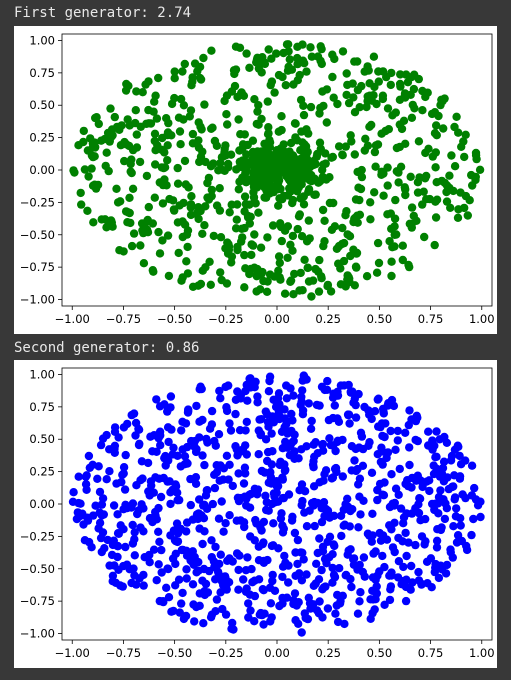 This screenshot has height=680, width=511. I want to click on x-tick-label: −1.00, so click(72, 319).